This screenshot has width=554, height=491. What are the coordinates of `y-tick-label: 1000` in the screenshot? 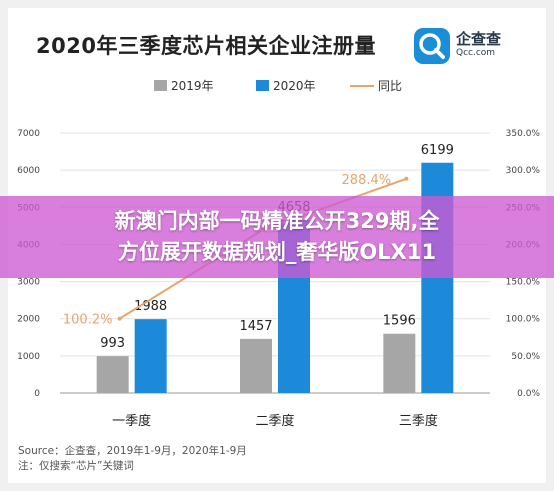 It's located at (28, 357).